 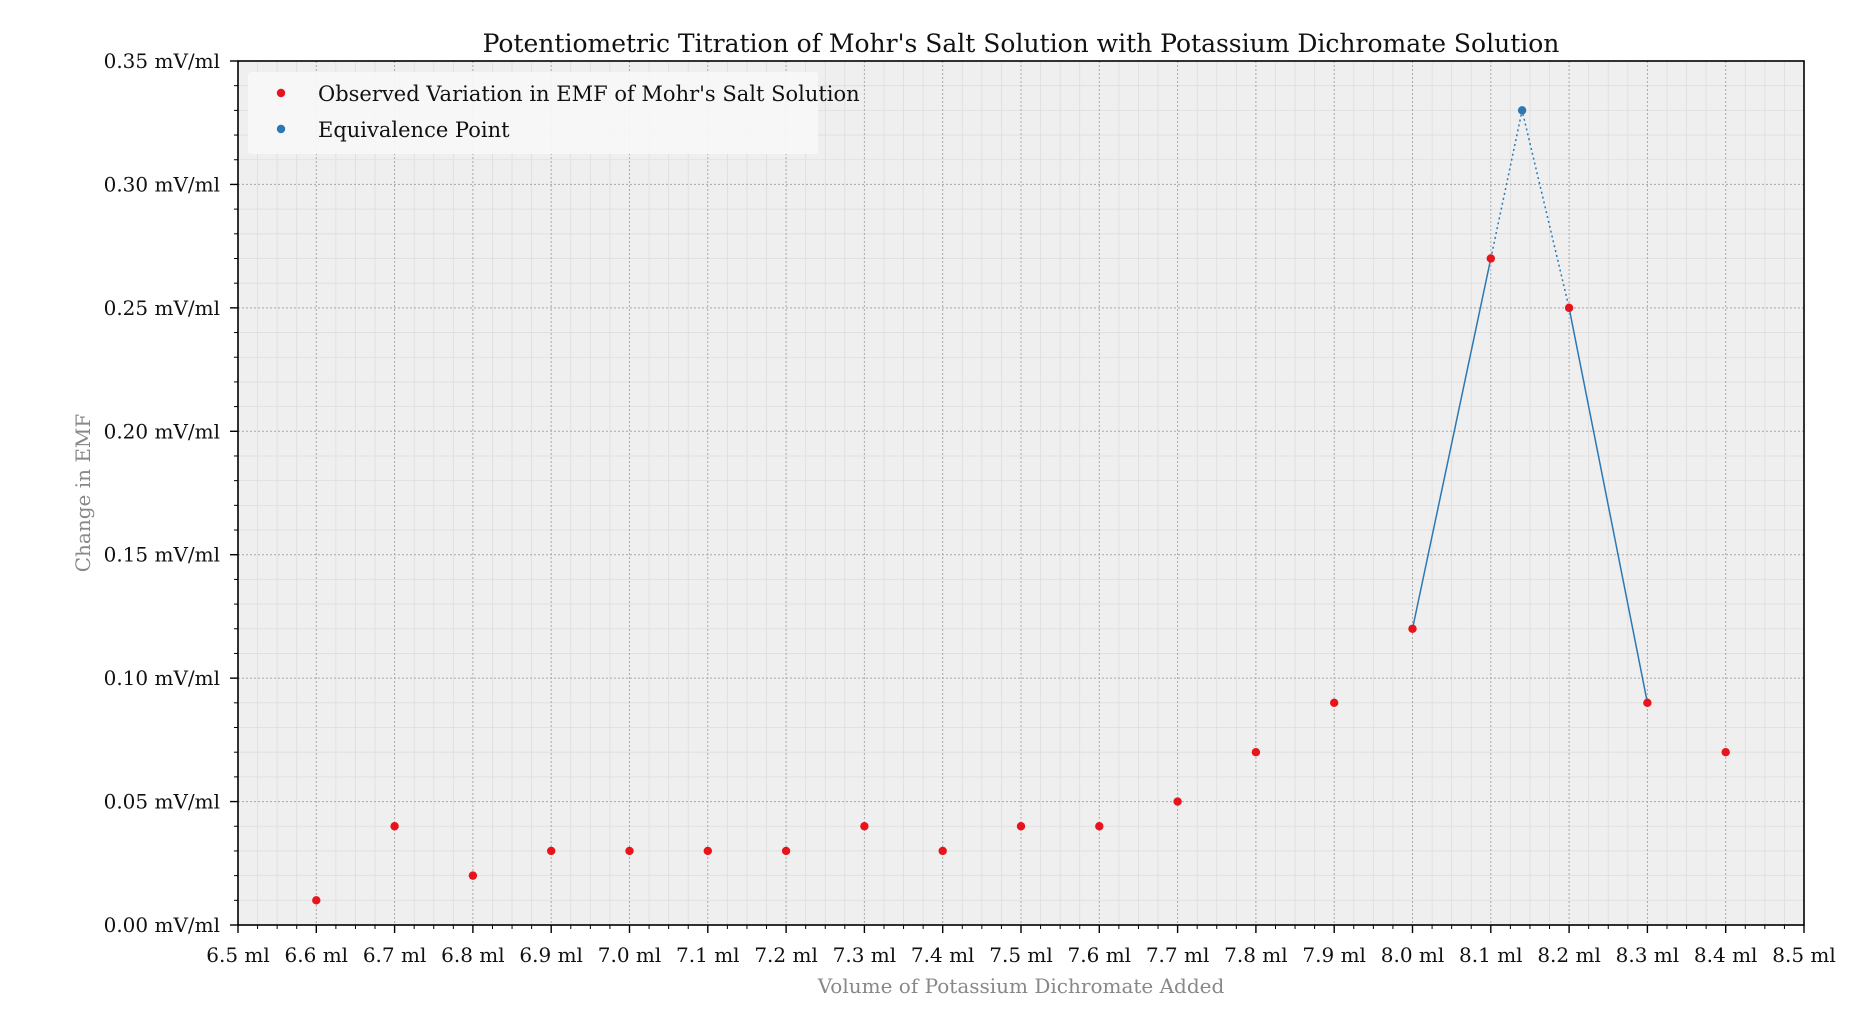 I want to click on x-tick-label: 6.7 ml, so click(x=395, y=955).